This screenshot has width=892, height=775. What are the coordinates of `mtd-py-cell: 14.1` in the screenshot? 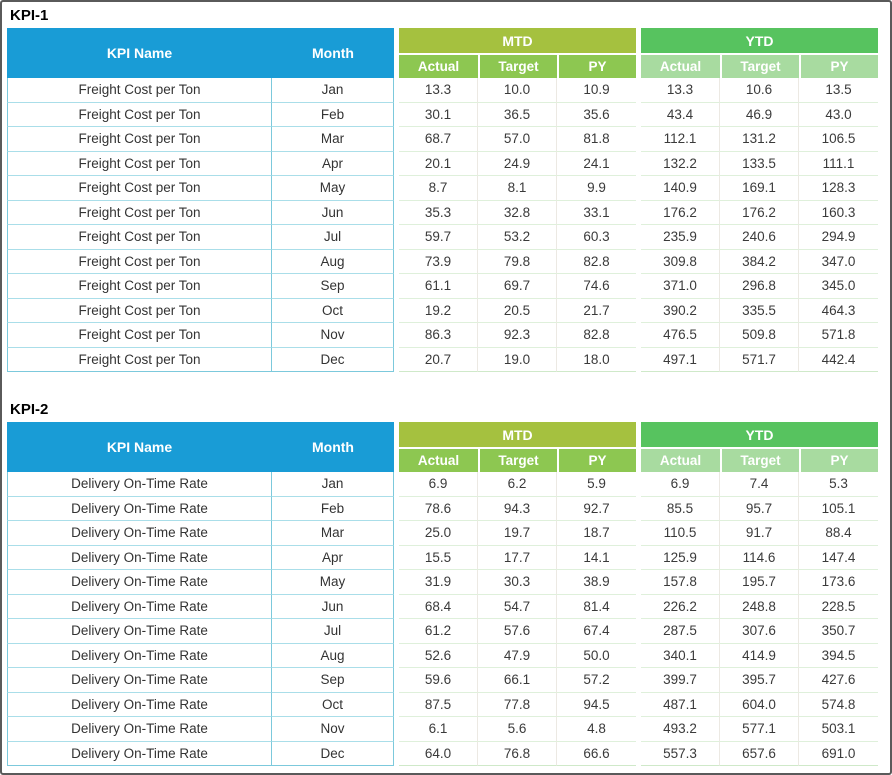 It's located at (596, 557).